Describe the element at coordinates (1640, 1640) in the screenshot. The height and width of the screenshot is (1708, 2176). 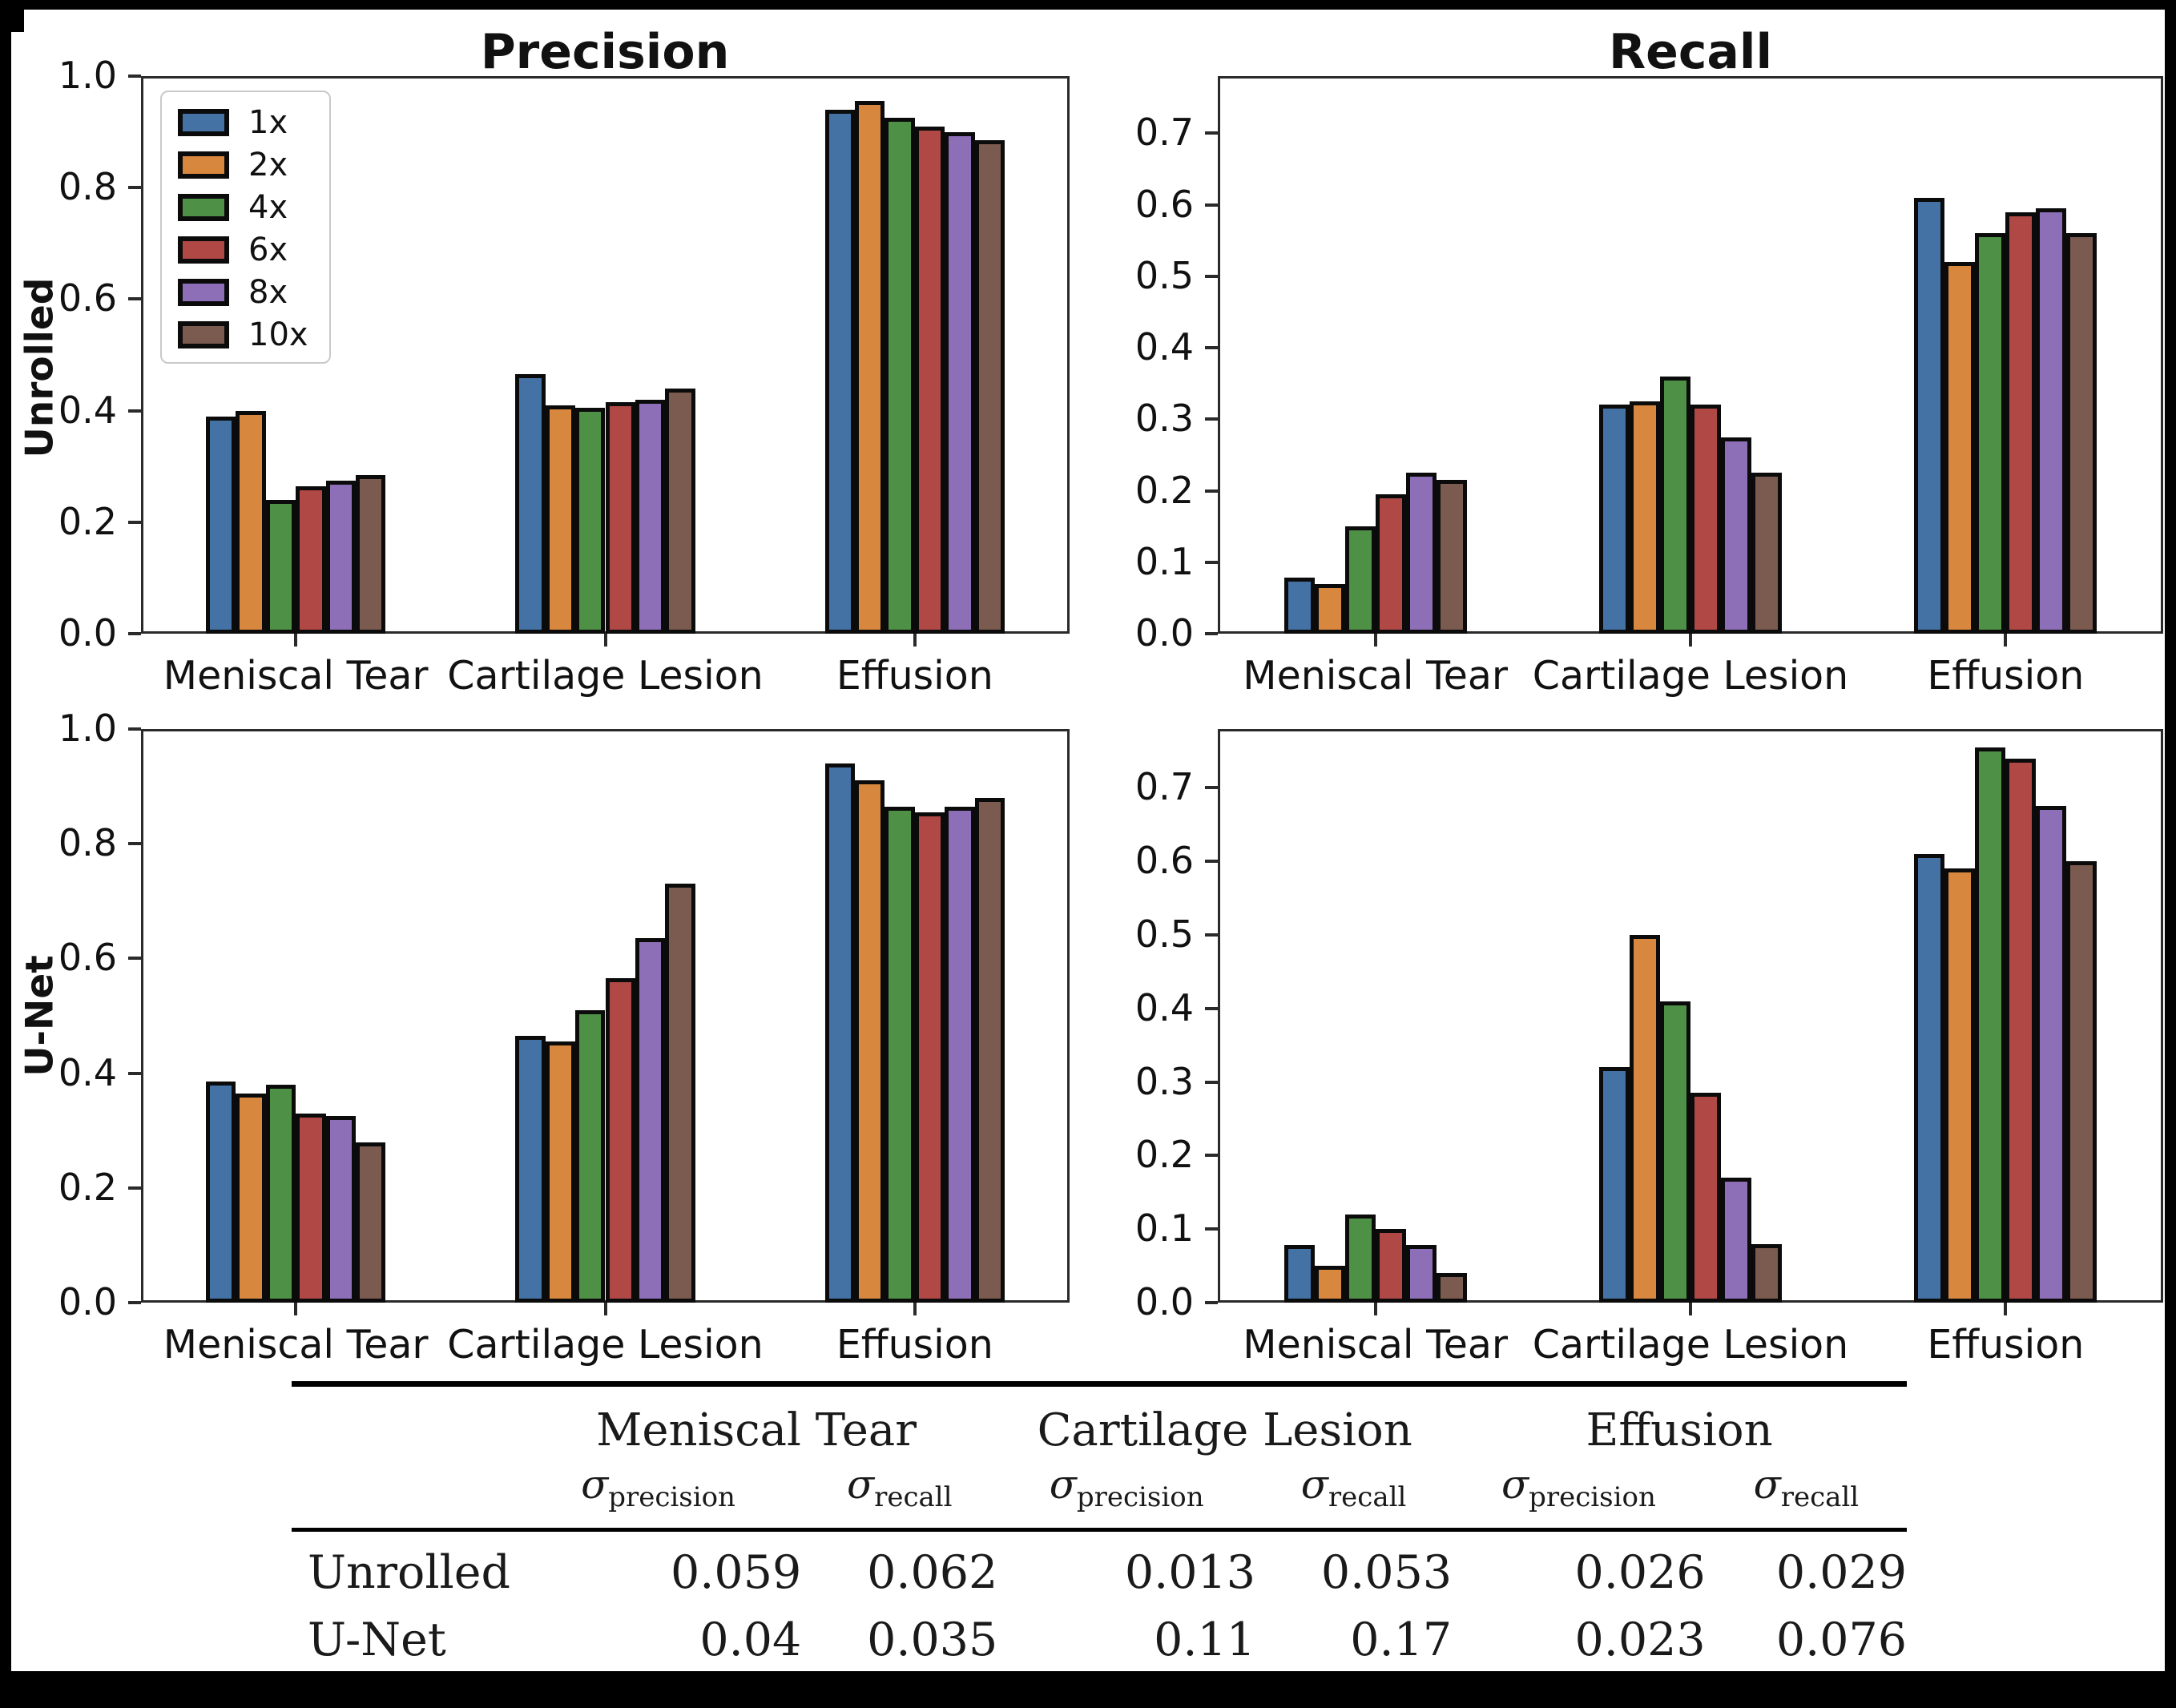
I see `table-value-cell: 0.023` at that location.